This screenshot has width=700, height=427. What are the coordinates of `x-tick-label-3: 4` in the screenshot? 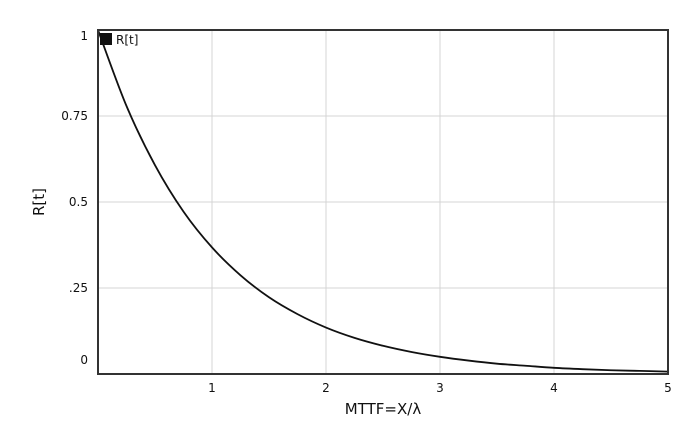 It's located at (554, 388).